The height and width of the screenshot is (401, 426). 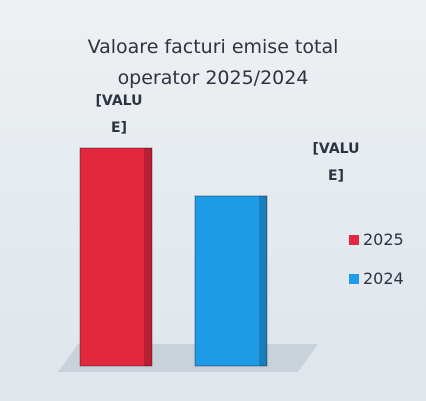 I want to click on legend-label: 2025, so click(x=383, y=239).